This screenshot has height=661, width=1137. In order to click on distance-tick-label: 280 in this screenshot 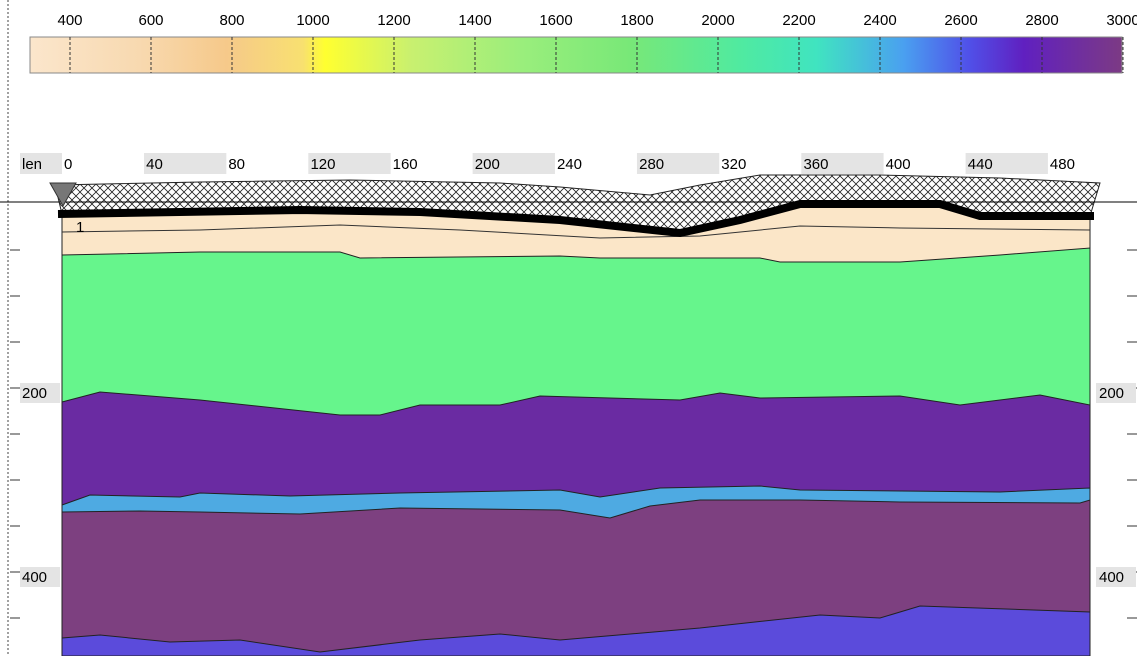, I will do `click(651, 164)`.